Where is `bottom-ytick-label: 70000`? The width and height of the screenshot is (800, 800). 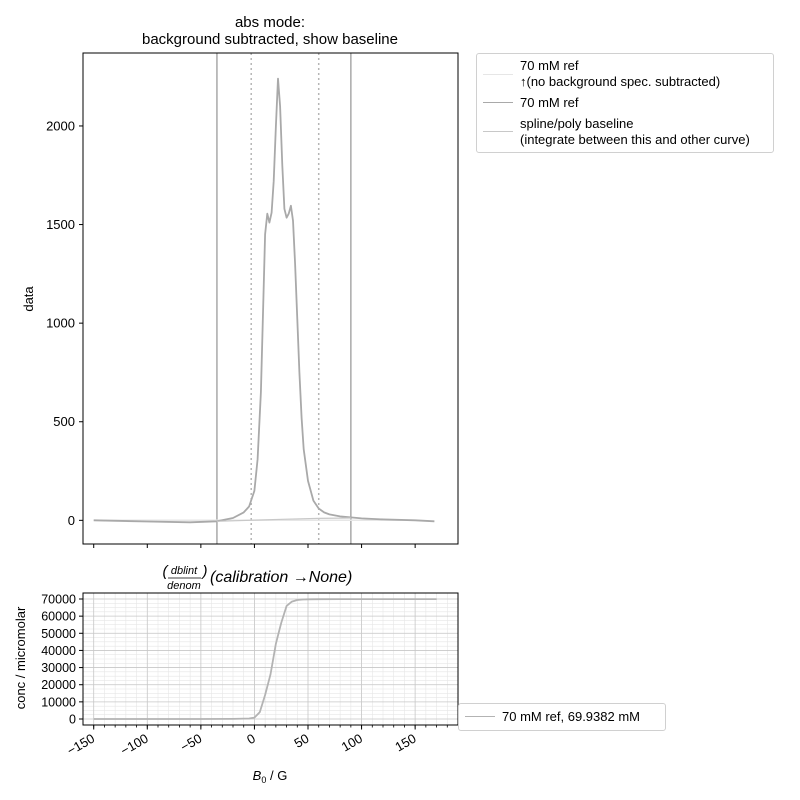 bottom-ytick-label: 70000 is located at coordinates (58, 600).